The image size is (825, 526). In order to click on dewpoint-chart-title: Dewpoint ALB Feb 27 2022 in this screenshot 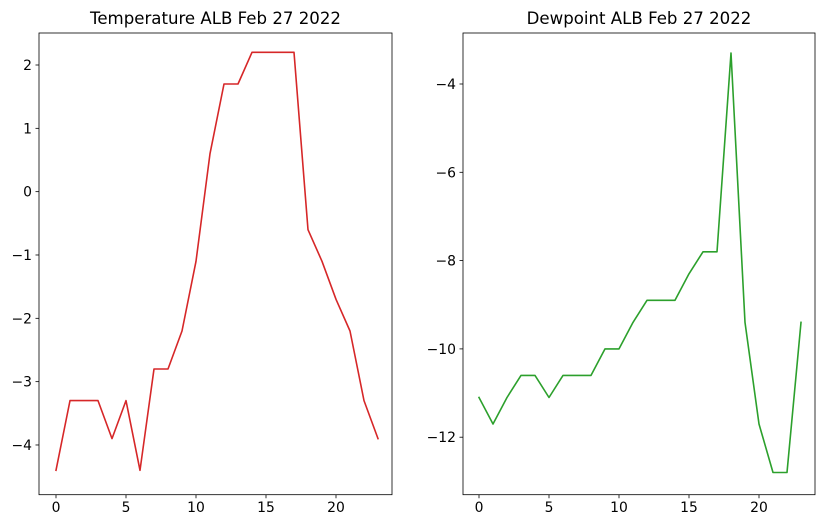, I will do `click(639, 18)`.